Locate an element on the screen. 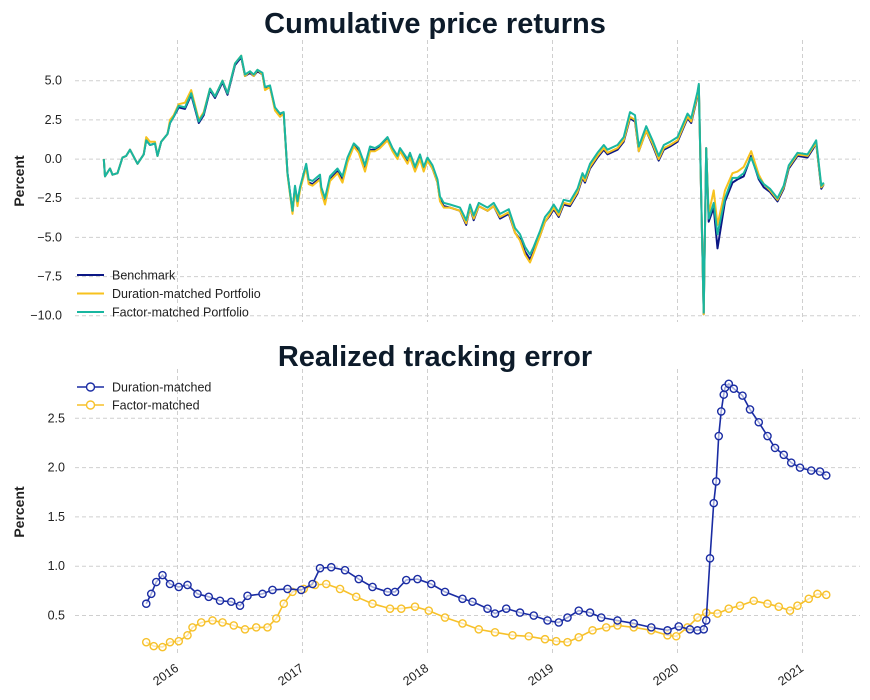 The height and width of the screenshot is (700, 870). legend-label: Factor-matched Portfolio is located at coordinates (180, 313).